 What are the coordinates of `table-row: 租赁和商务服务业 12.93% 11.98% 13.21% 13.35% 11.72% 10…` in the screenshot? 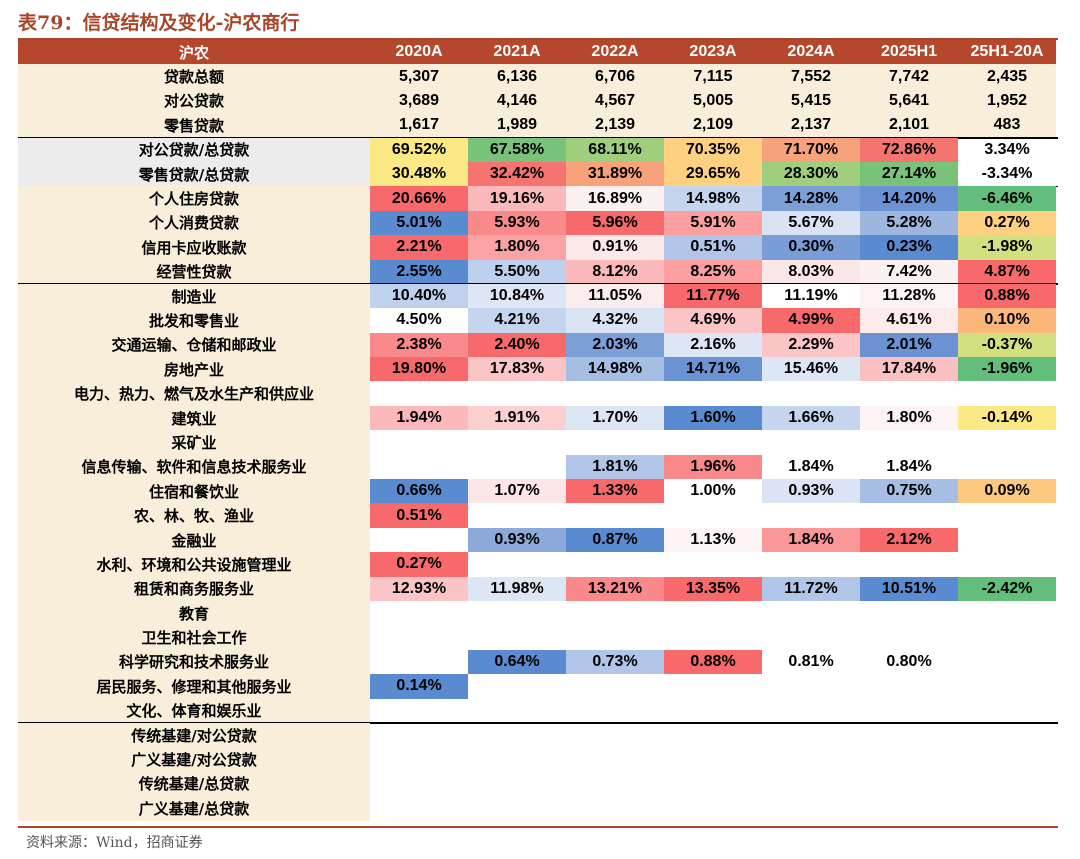 It's located at (538, 588).